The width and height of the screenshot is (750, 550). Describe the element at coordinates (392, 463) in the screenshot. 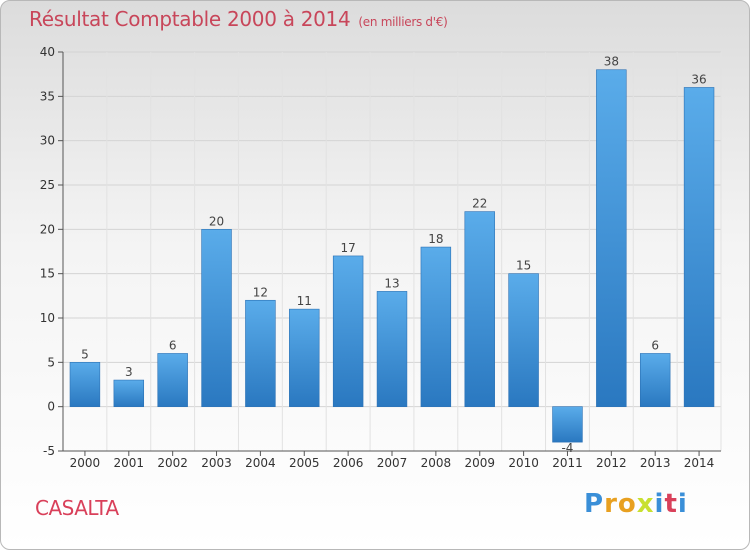

I see `x-tick-label: 2007` at that location.